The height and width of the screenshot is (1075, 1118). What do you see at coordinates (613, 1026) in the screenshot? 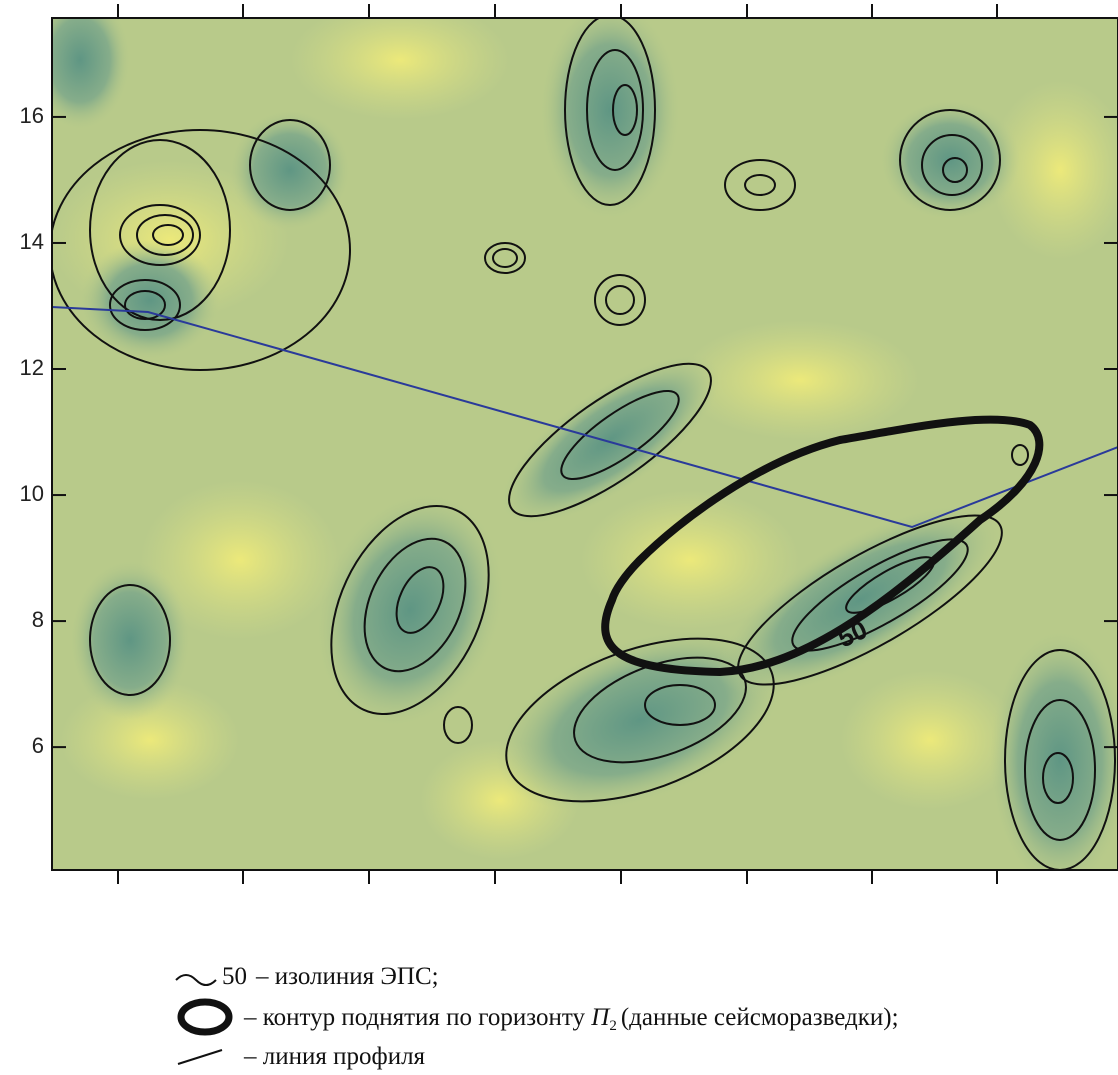
I see `legend-uplift-subscript: 2` at bounding box center [613, 1026].